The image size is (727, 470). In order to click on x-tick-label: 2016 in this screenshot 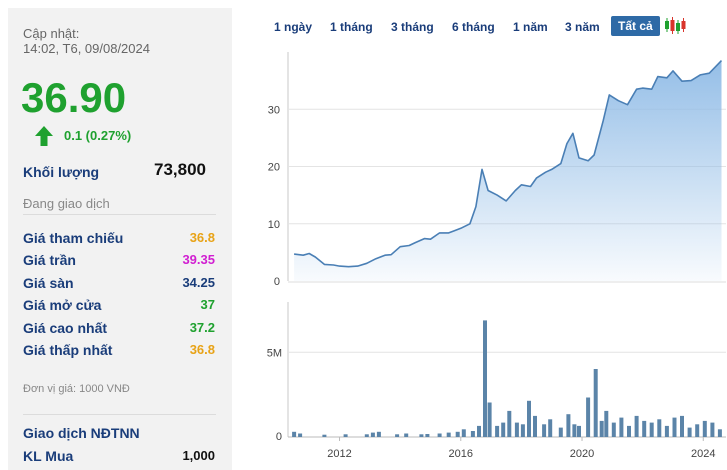, I will do `click(461, 454)`.